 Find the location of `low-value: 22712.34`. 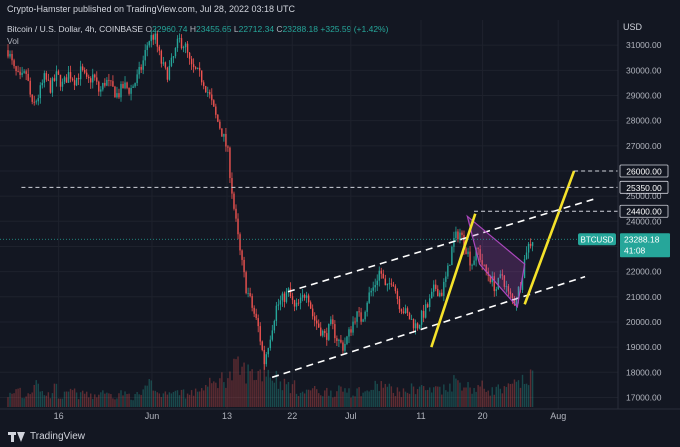

low-value: 22712.34 is located at coordinates (256, 29).